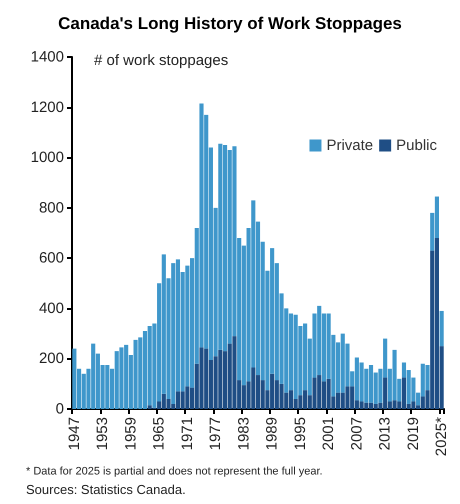 The image size is (460, 504). What do you see at coordinates (47, 157) in the screenshot?
I see `y-tick-label: 1000` at bounding box center [47, 157].